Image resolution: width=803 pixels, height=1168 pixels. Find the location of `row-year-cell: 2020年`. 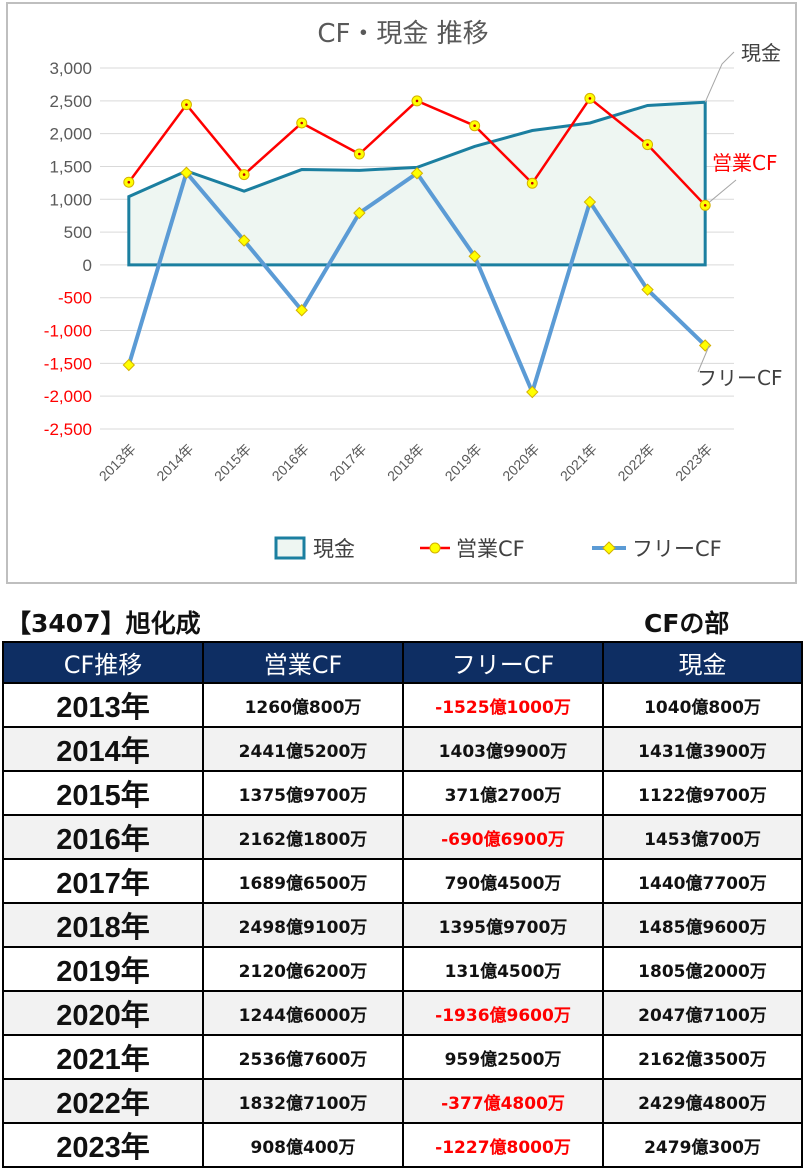

row-year-cell: 2020年 is located at coordinates (103, 1013).